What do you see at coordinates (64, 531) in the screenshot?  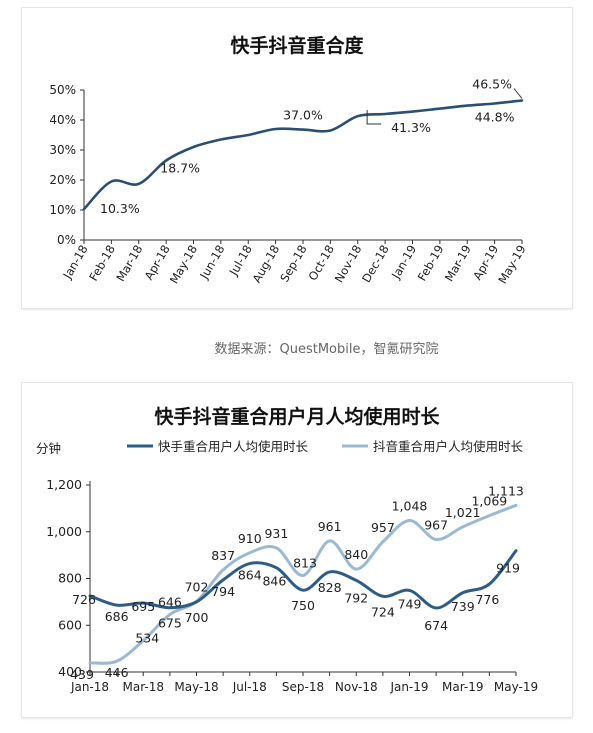 I see `y-tick-label: 1,000` at bounding box center [64, 531].